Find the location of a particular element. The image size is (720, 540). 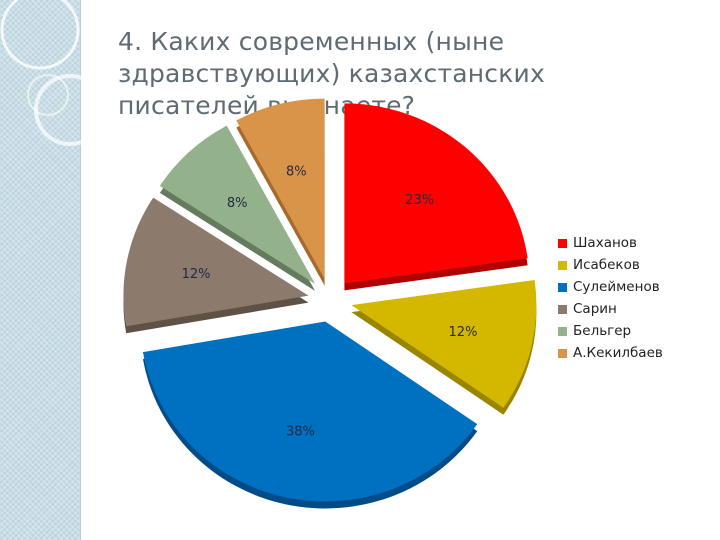

legend-label: Шаханов is located at coordinates (605, 243).